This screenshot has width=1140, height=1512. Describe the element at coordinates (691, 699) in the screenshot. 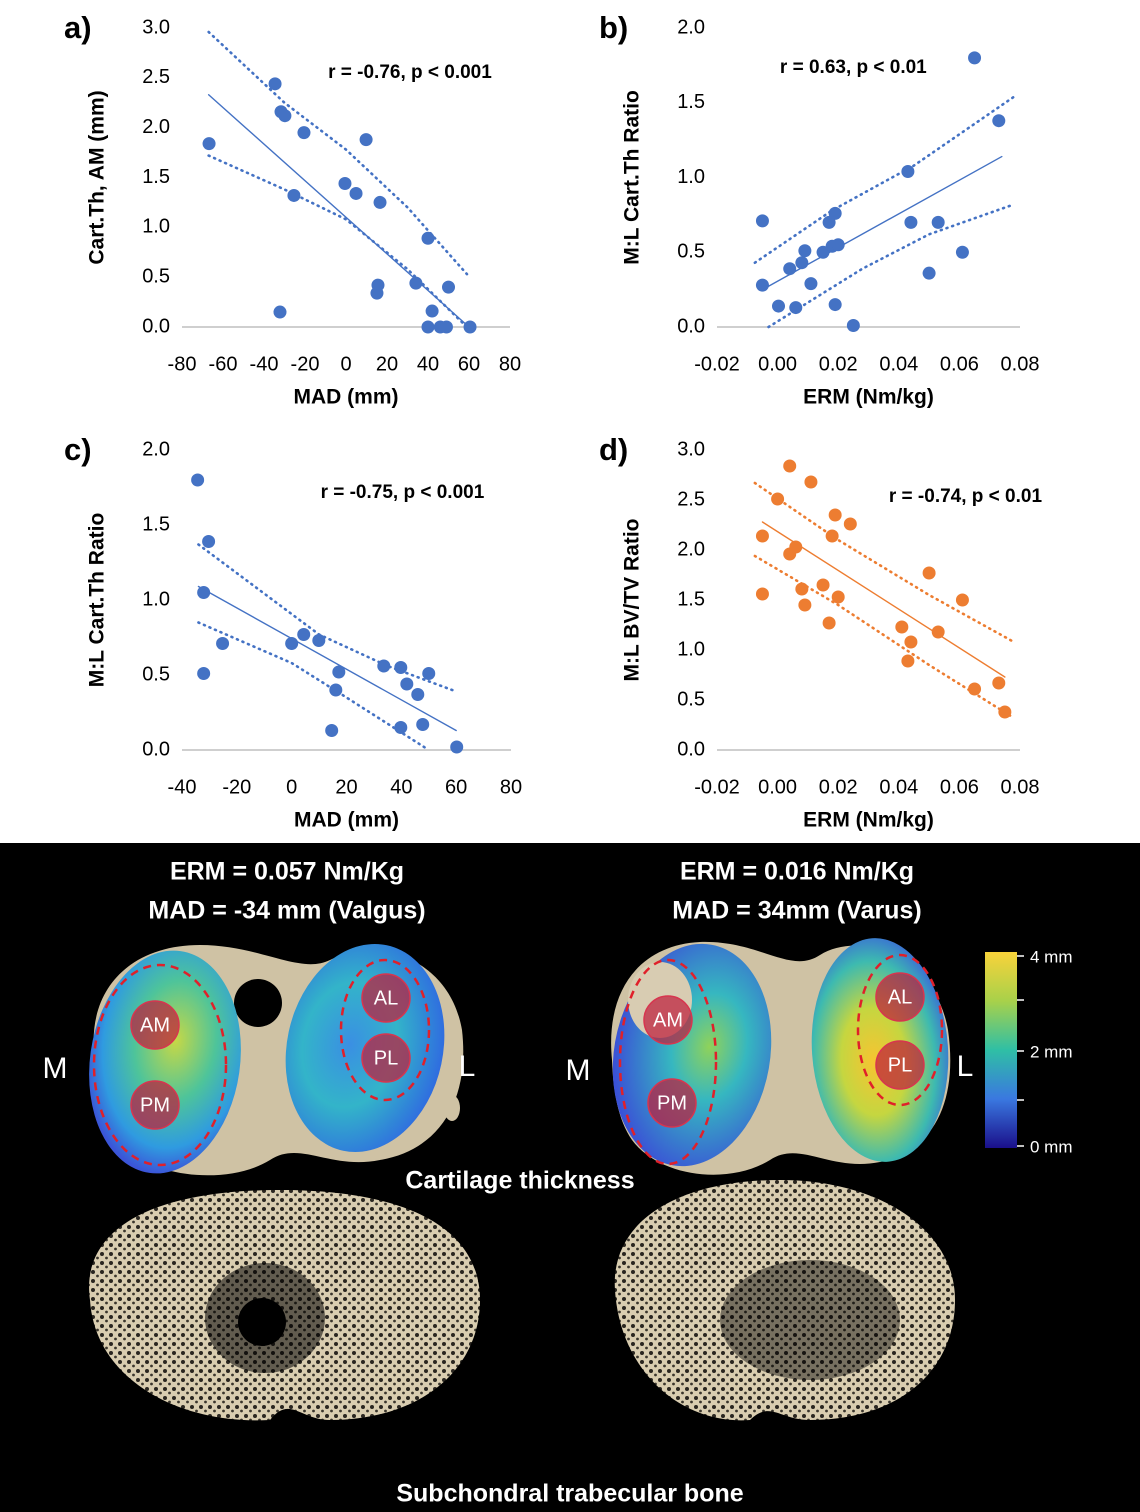

I see `y-tick-label: 0.5` at that location.